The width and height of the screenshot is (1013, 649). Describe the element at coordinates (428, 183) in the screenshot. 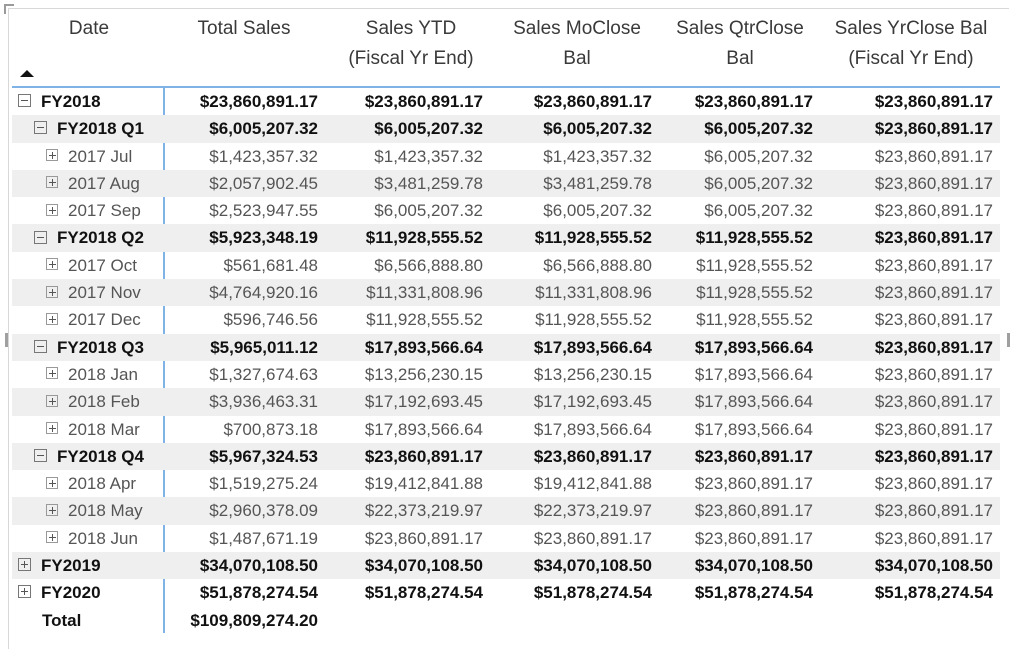

I see `value-cell: $3,481,259.78` at that location.